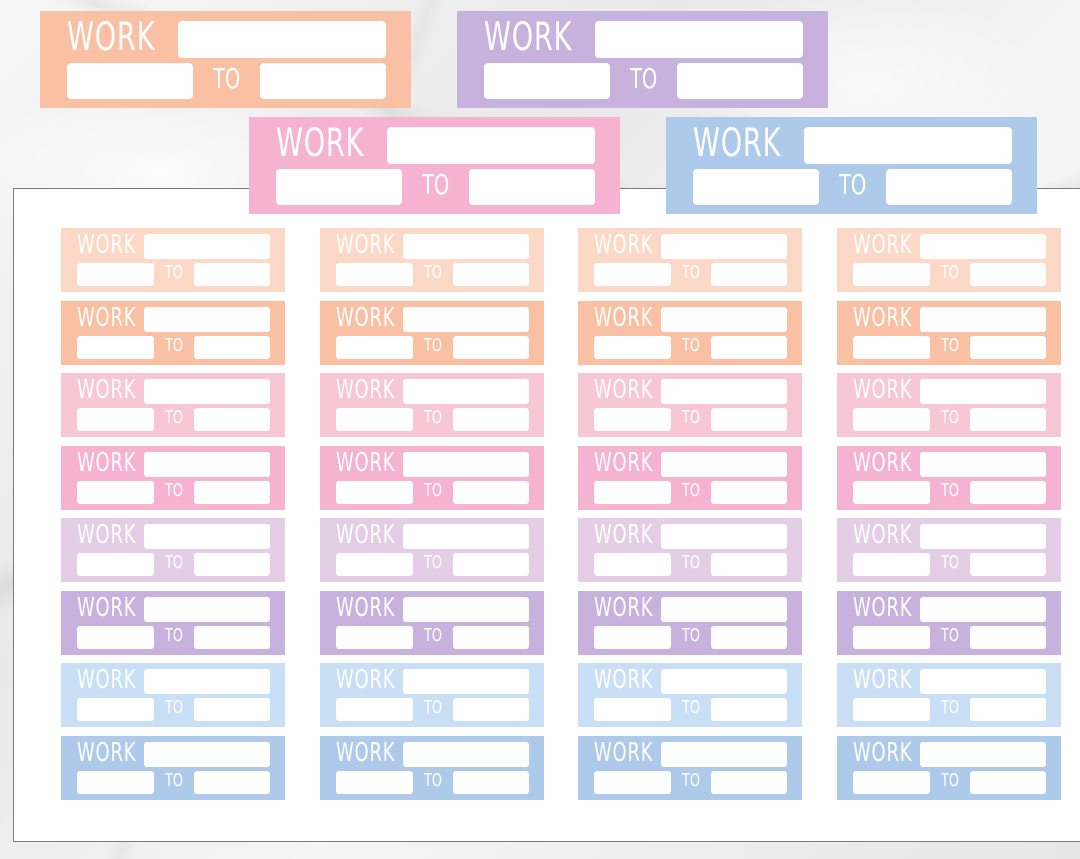 This screenshot has height=859, width=1080. Describe the element at coordinates (434, 165) in the screenshot. I see `preview-sticker-pink: WORK TO` at that location.